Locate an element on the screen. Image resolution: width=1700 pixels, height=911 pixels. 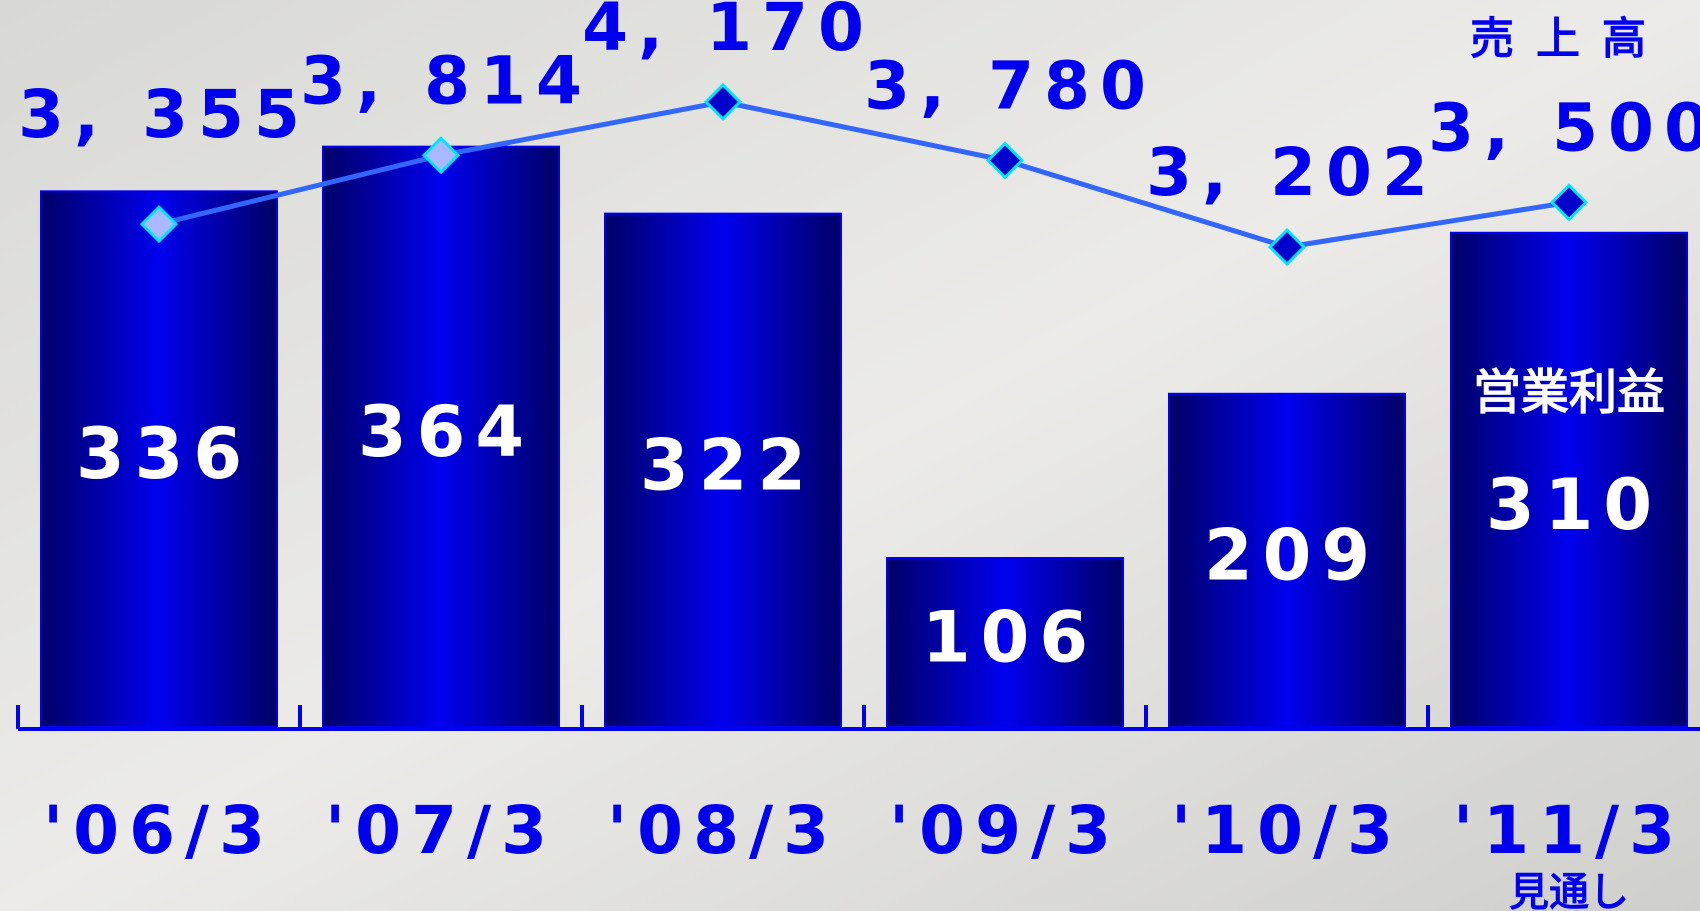
sales-line is located at coordinates (864, 174).